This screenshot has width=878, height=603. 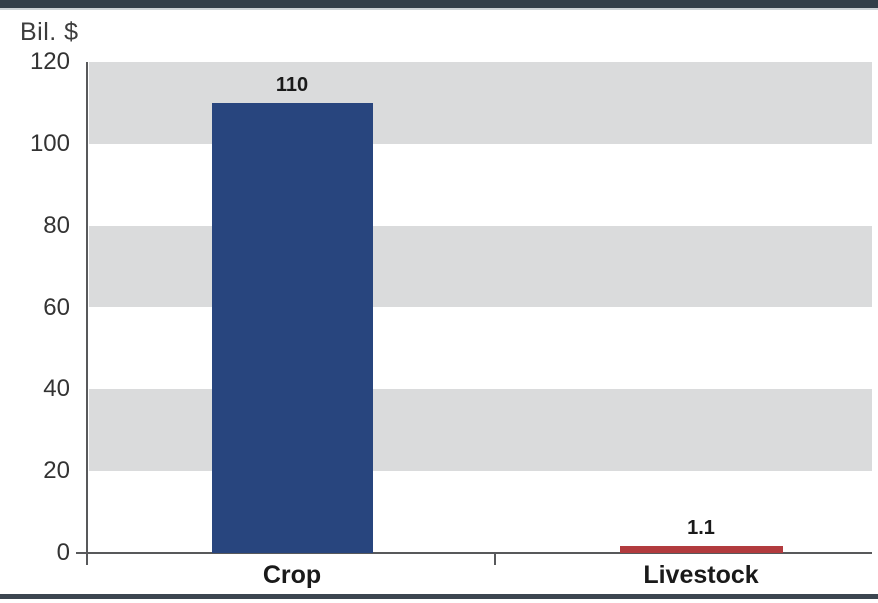 What do you see at coordinates (292, 327) in the screenshot?
I see `bar-crop` at bounding box center [292, 327].